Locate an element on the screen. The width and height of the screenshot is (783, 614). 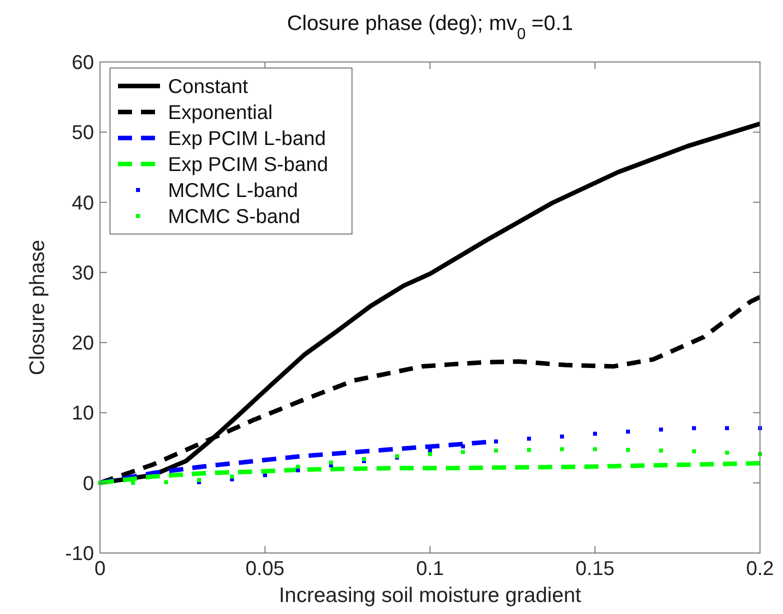
y-tick-label: 20 is located at coordinates (83, 343).